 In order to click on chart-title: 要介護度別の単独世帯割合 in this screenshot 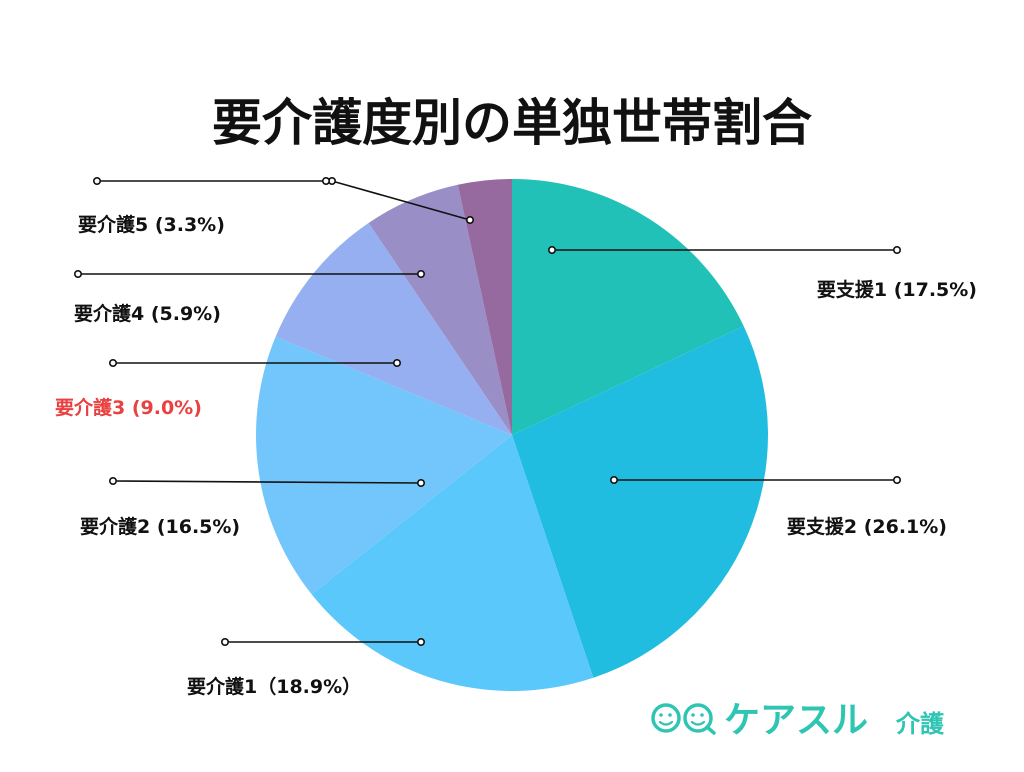, I will do `click(512, 123)`.